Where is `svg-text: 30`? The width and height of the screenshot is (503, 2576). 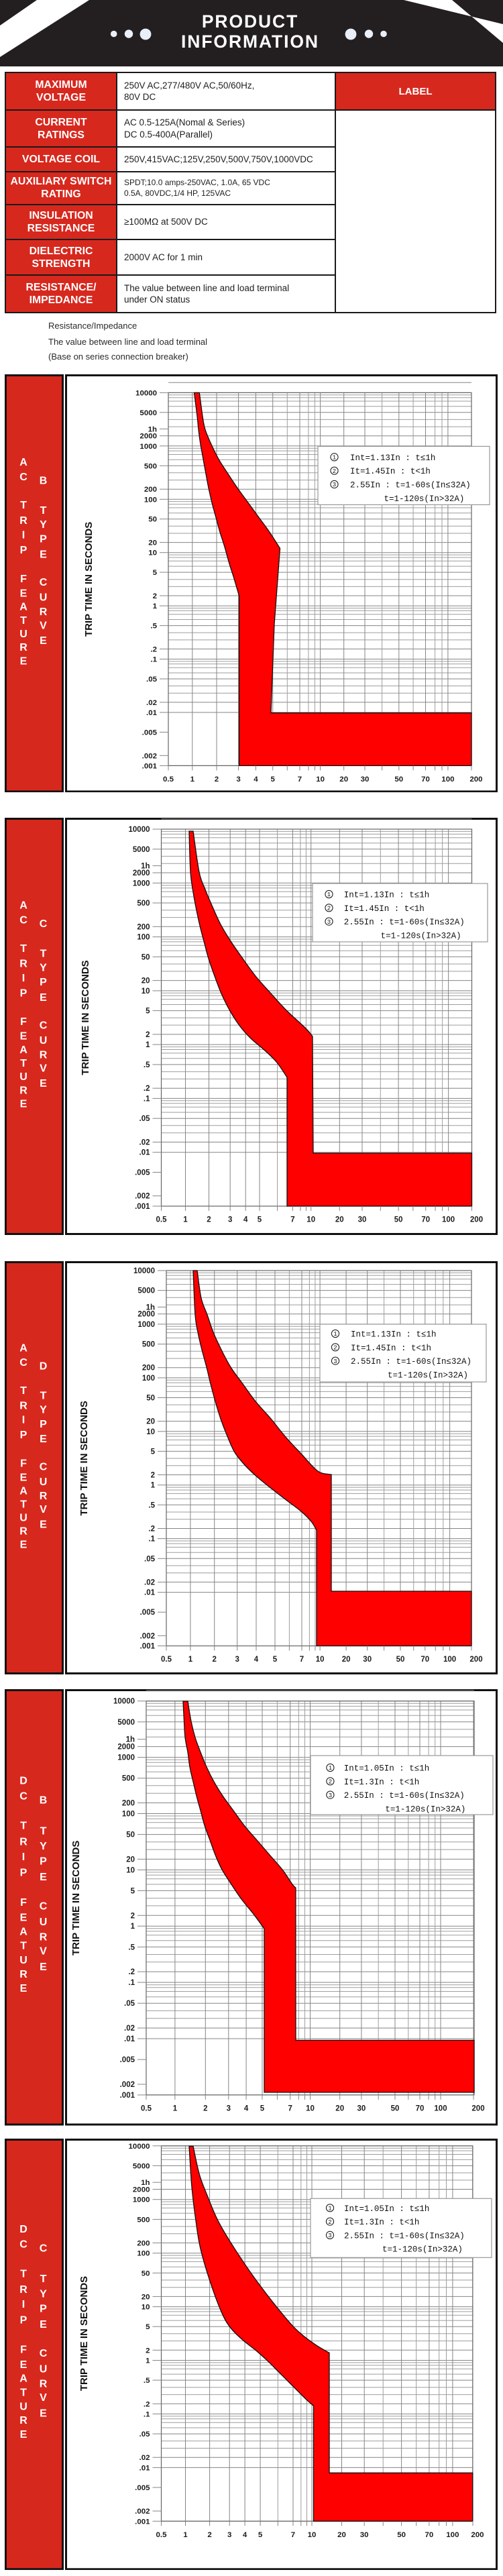
svg-text: 30 is located at coordinates (361, 2108).